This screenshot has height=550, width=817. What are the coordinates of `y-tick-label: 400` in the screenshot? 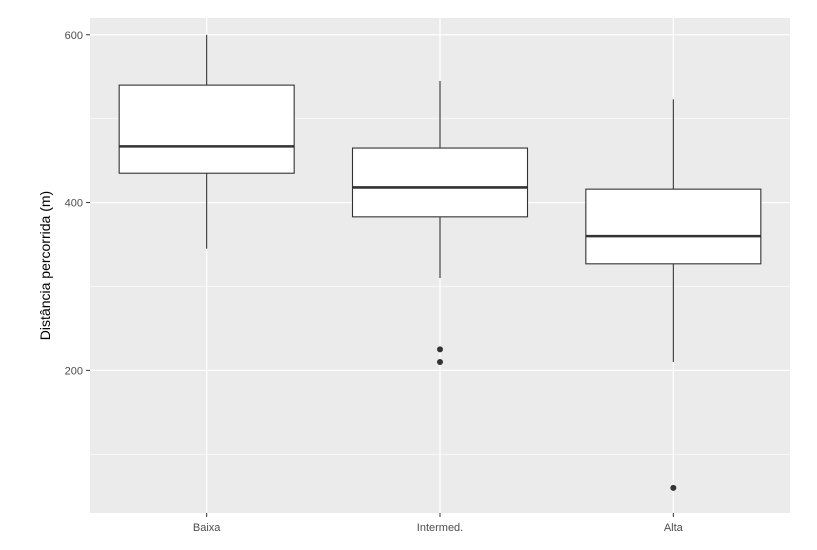 It's located at (74, 204).